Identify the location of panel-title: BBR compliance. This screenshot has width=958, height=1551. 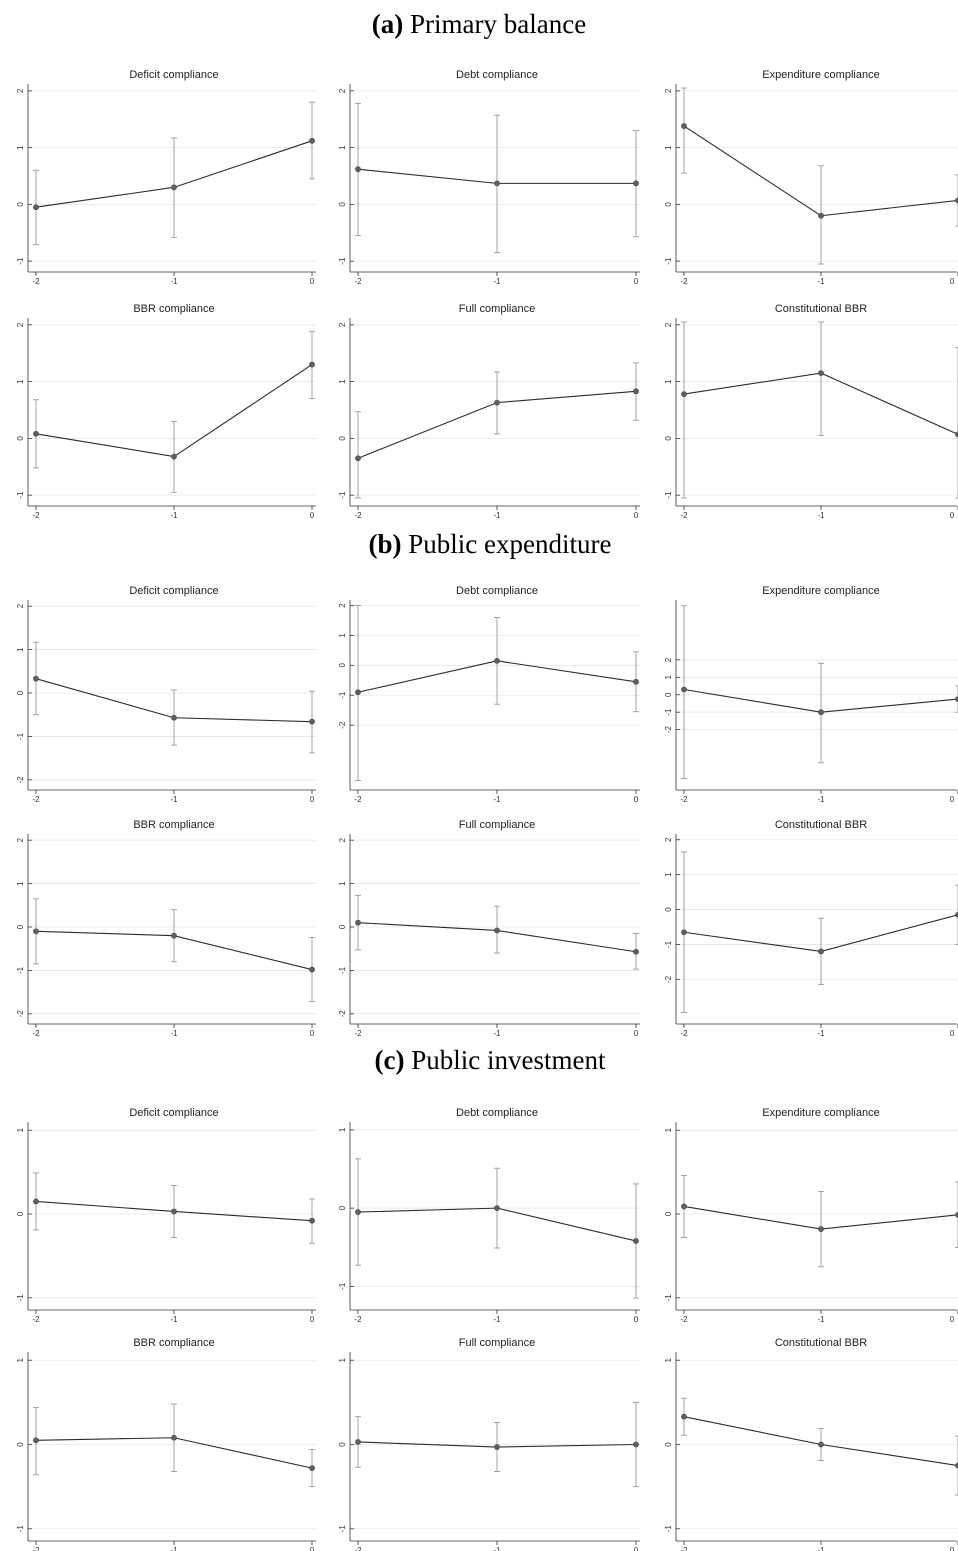
(173, 309).